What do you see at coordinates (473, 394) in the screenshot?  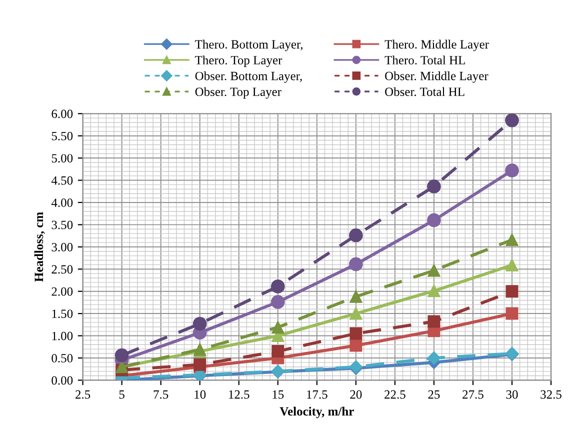 I see `x-tick-label: 27.5` at bounding box center [473, 394].